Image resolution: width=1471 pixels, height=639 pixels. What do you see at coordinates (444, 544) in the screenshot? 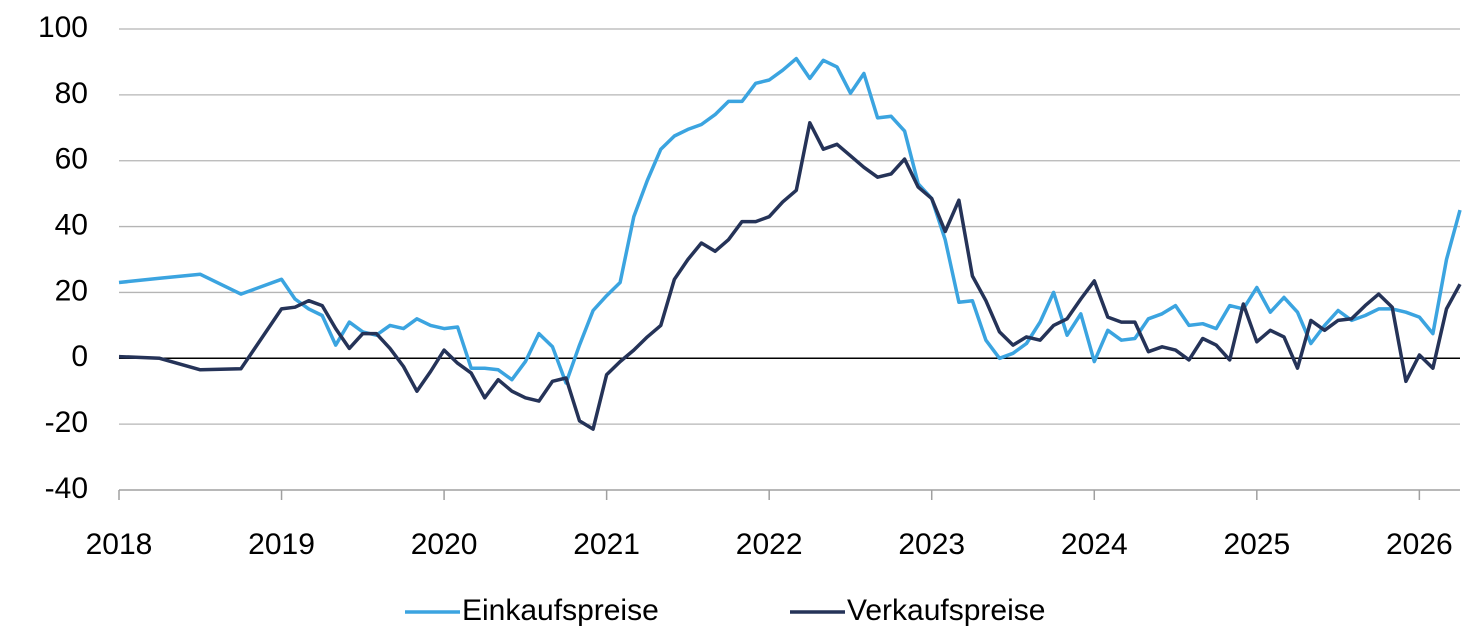
I see `x-tick-label: 2020` at bounding box center [444, 544].